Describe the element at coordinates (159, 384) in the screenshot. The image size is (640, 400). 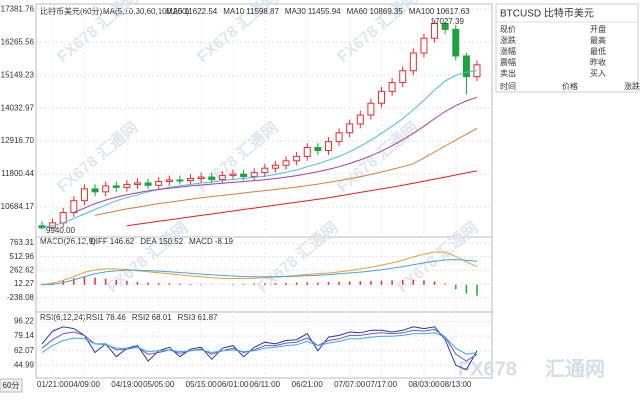
I see `x-tick-label: 05/05:00` at that location.